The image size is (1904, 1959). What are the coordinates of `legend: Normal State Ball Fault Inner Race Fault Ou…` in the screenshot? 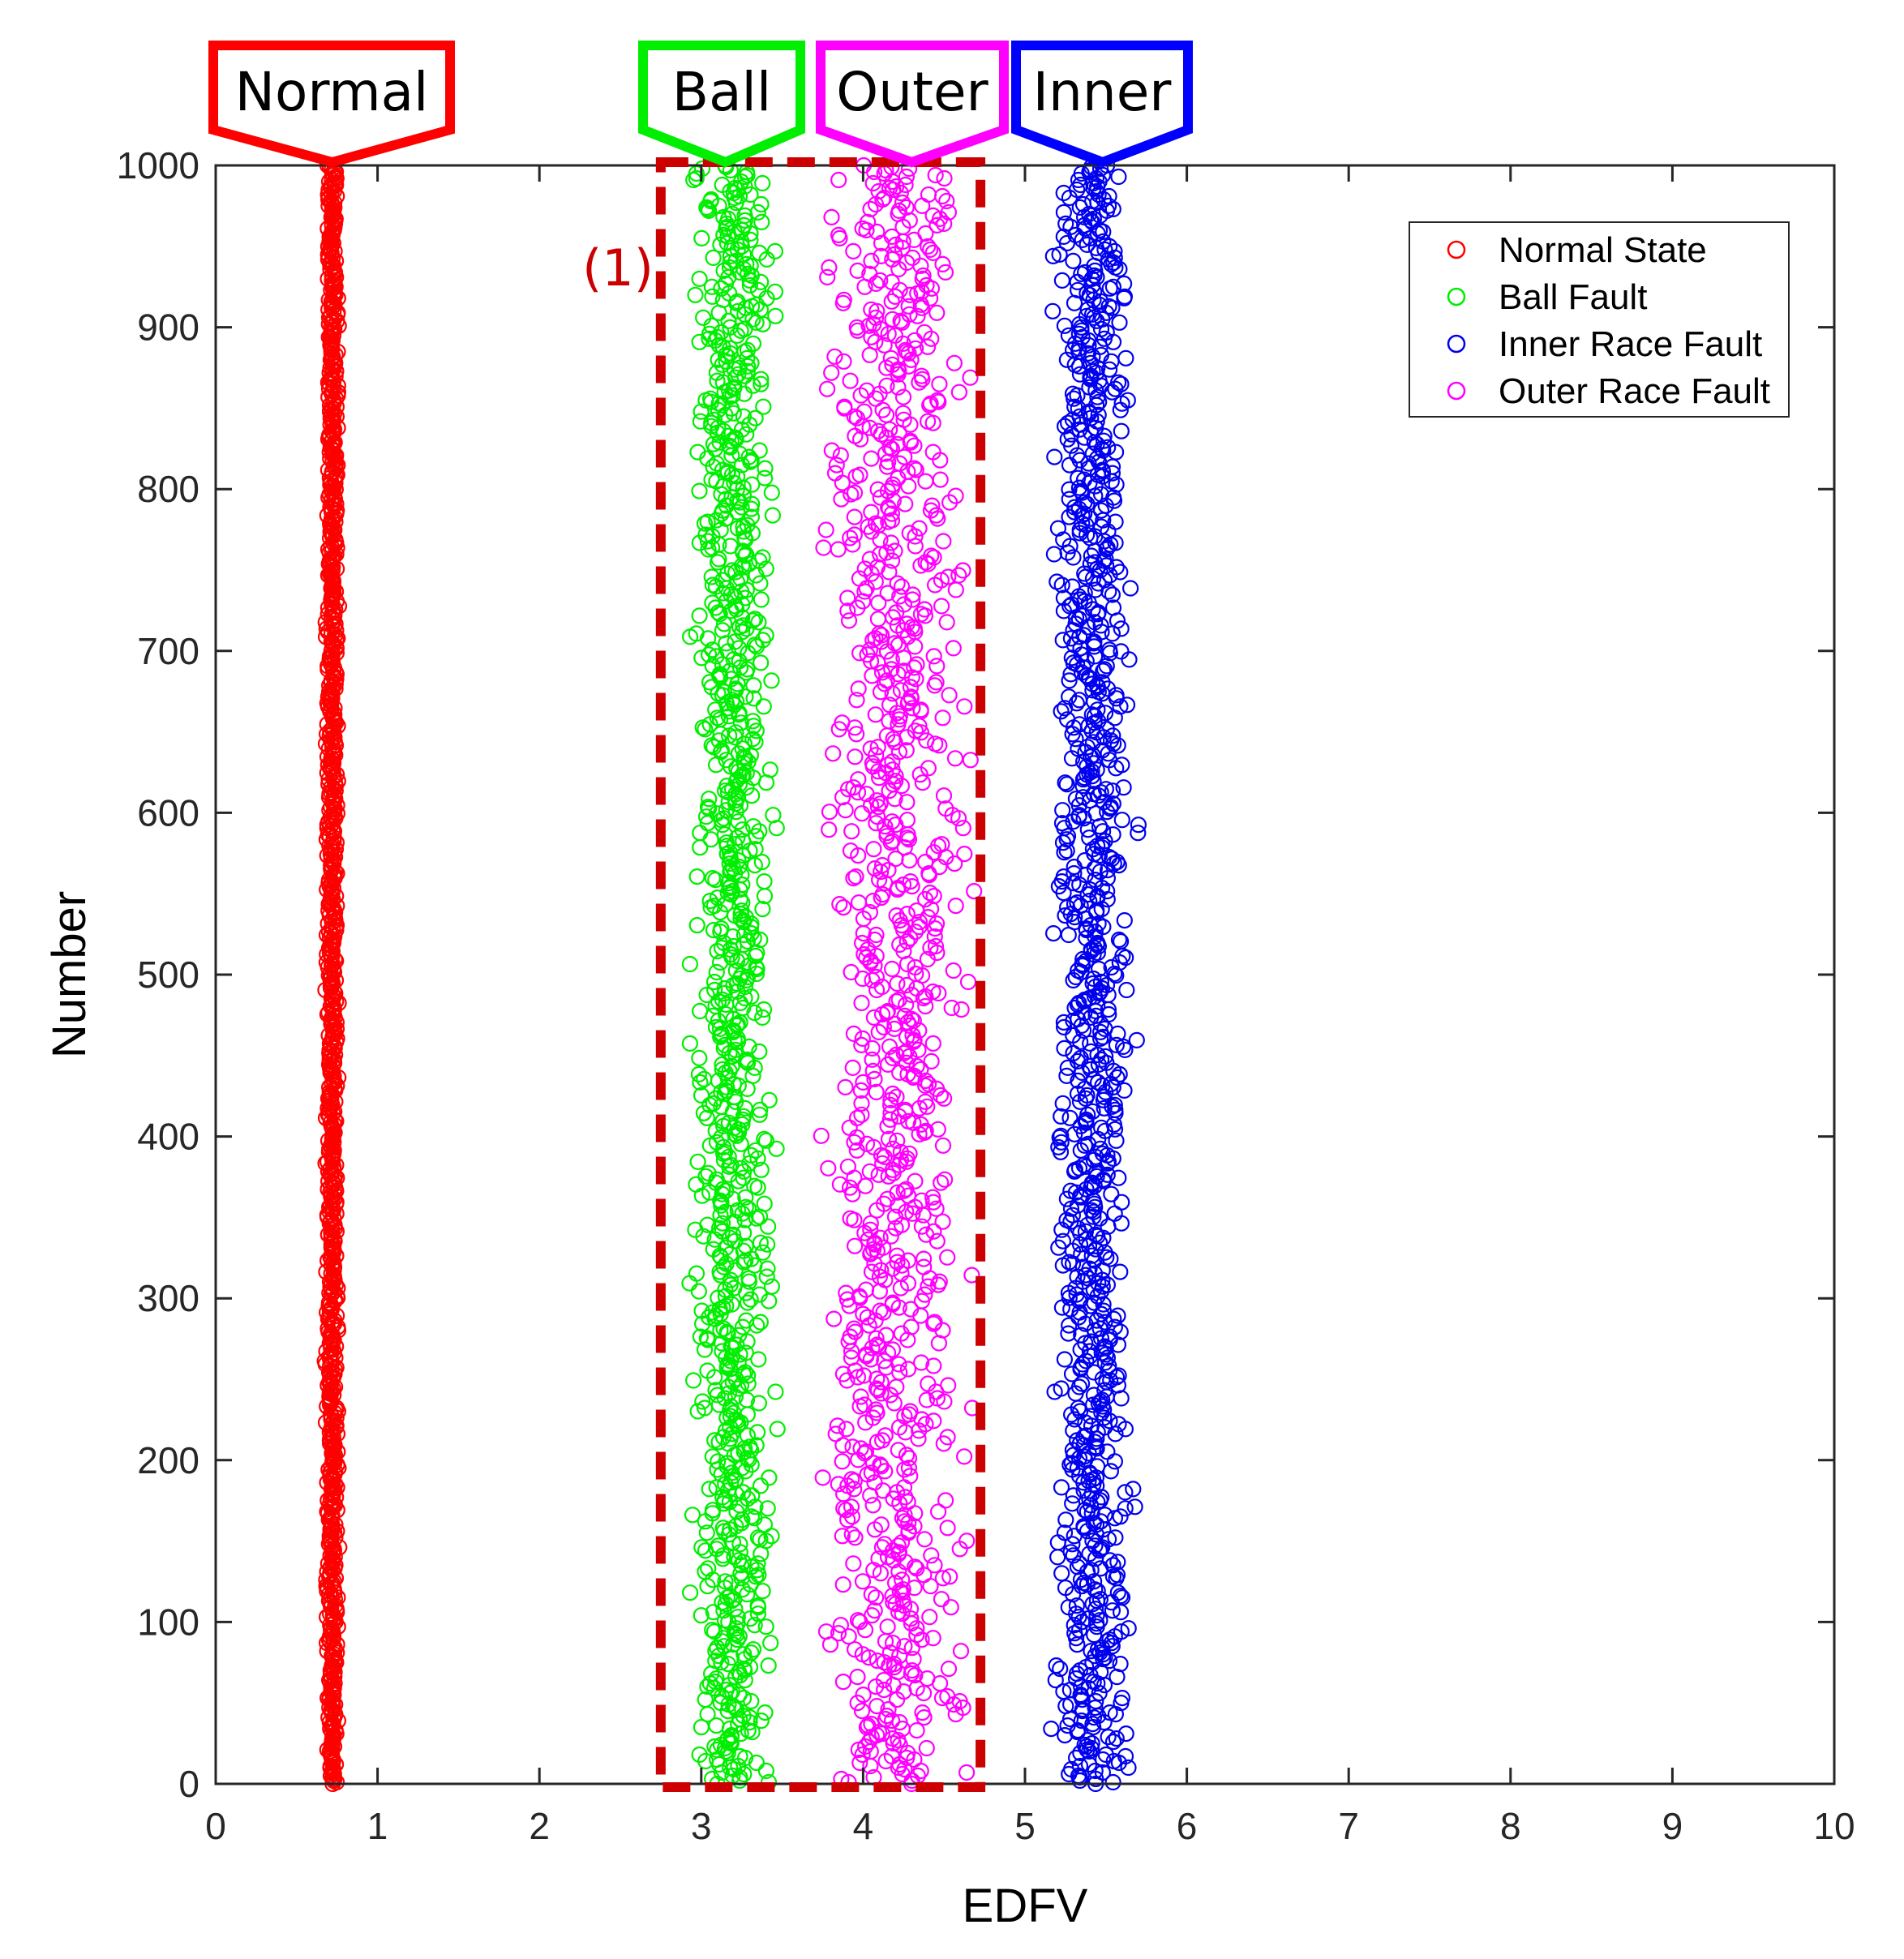 It's located at (1599, 320).